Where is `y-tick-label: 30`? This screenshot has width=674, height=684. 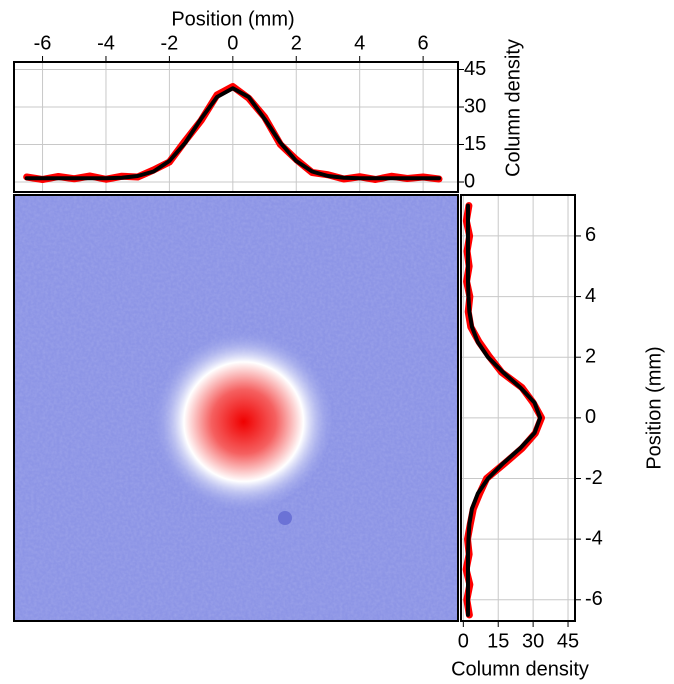 y-tick-label: 30 is located at coordinates (475, 106).